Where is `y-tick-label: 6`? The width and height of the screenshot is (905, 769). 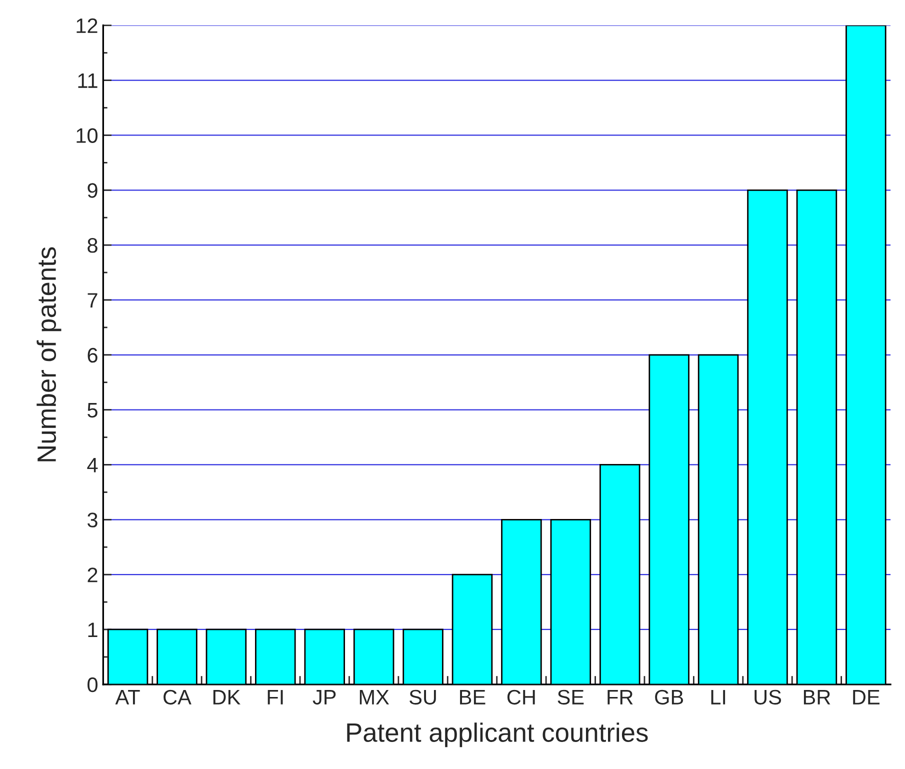 y-tick-label: 6 is located at coordinates (93, 355).